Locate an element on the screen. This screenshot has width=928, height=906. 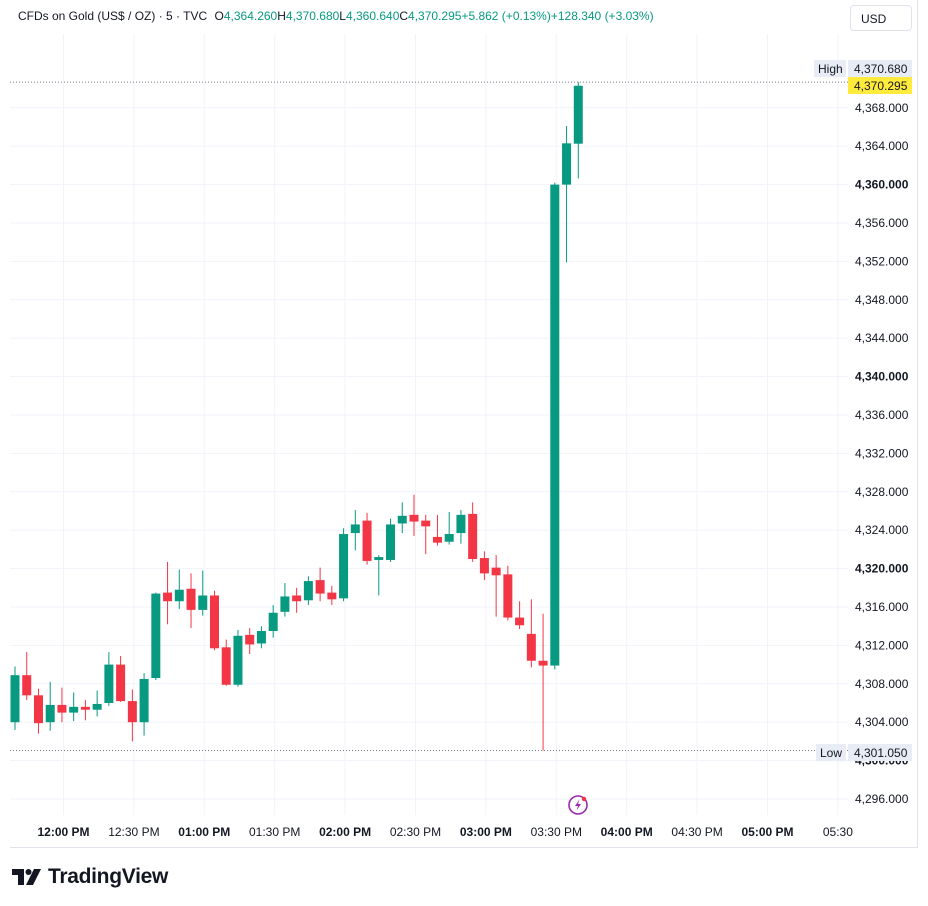
price-tick-label: 4,324.000 is located at coordinates (882, 530).